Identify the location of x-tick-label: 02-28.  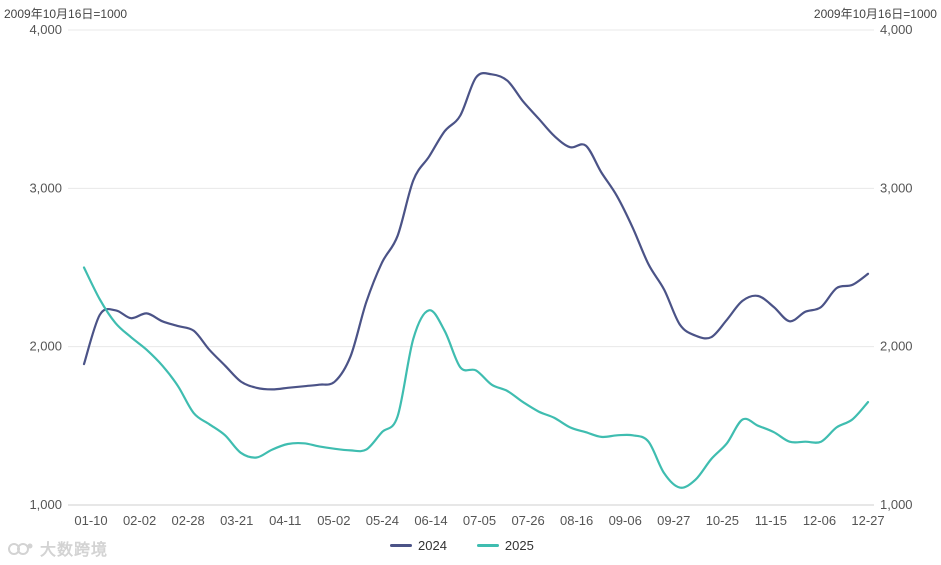
(188, 520).